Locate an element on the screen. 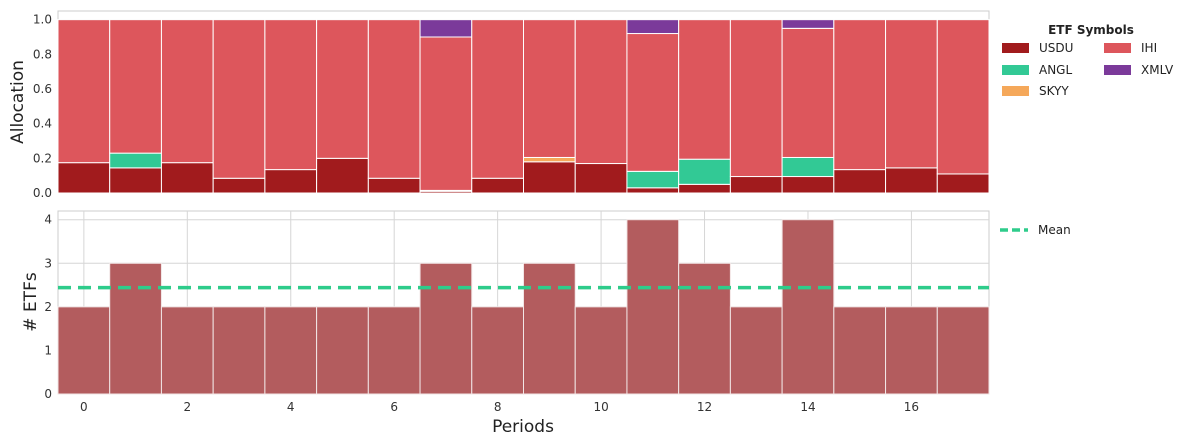  legend-title: ETF Symbols is located at coordinates (1091, 30).